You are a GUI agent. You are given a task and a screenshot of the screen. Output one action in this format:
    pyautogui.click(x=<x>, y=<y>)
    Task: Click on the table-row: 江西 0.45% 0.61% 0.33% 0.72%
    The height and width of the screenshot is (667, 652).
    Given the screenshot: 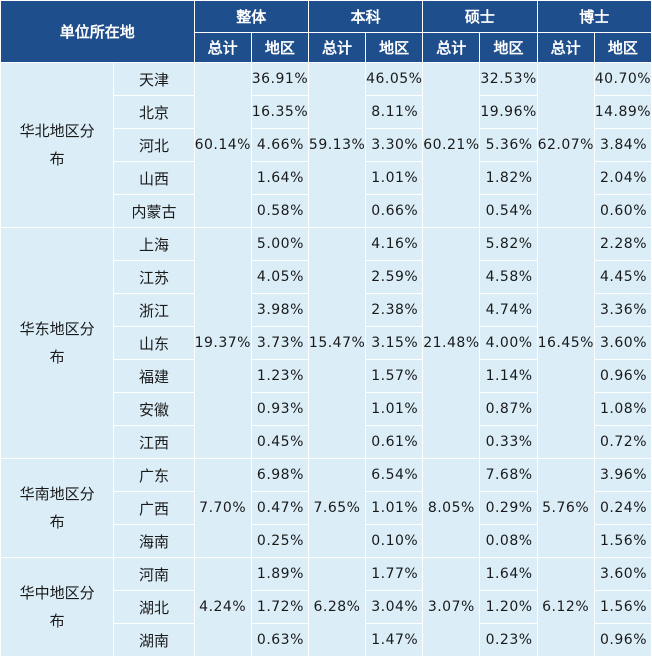 What is the action you would take?
    pyautogui.click(x=326, y=442)
    